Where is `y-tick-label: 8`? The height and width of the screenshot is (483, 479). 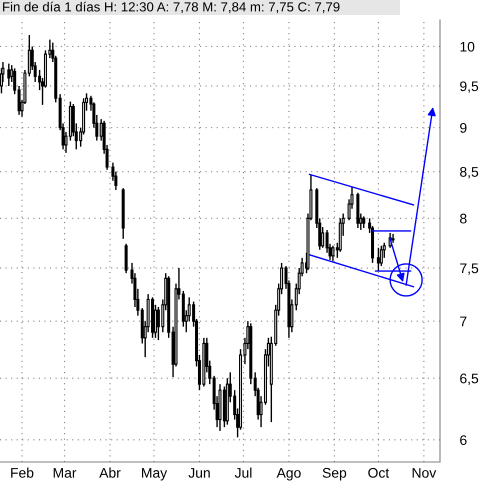 y-tick-label: 8 is located at coordinates (463, 219).